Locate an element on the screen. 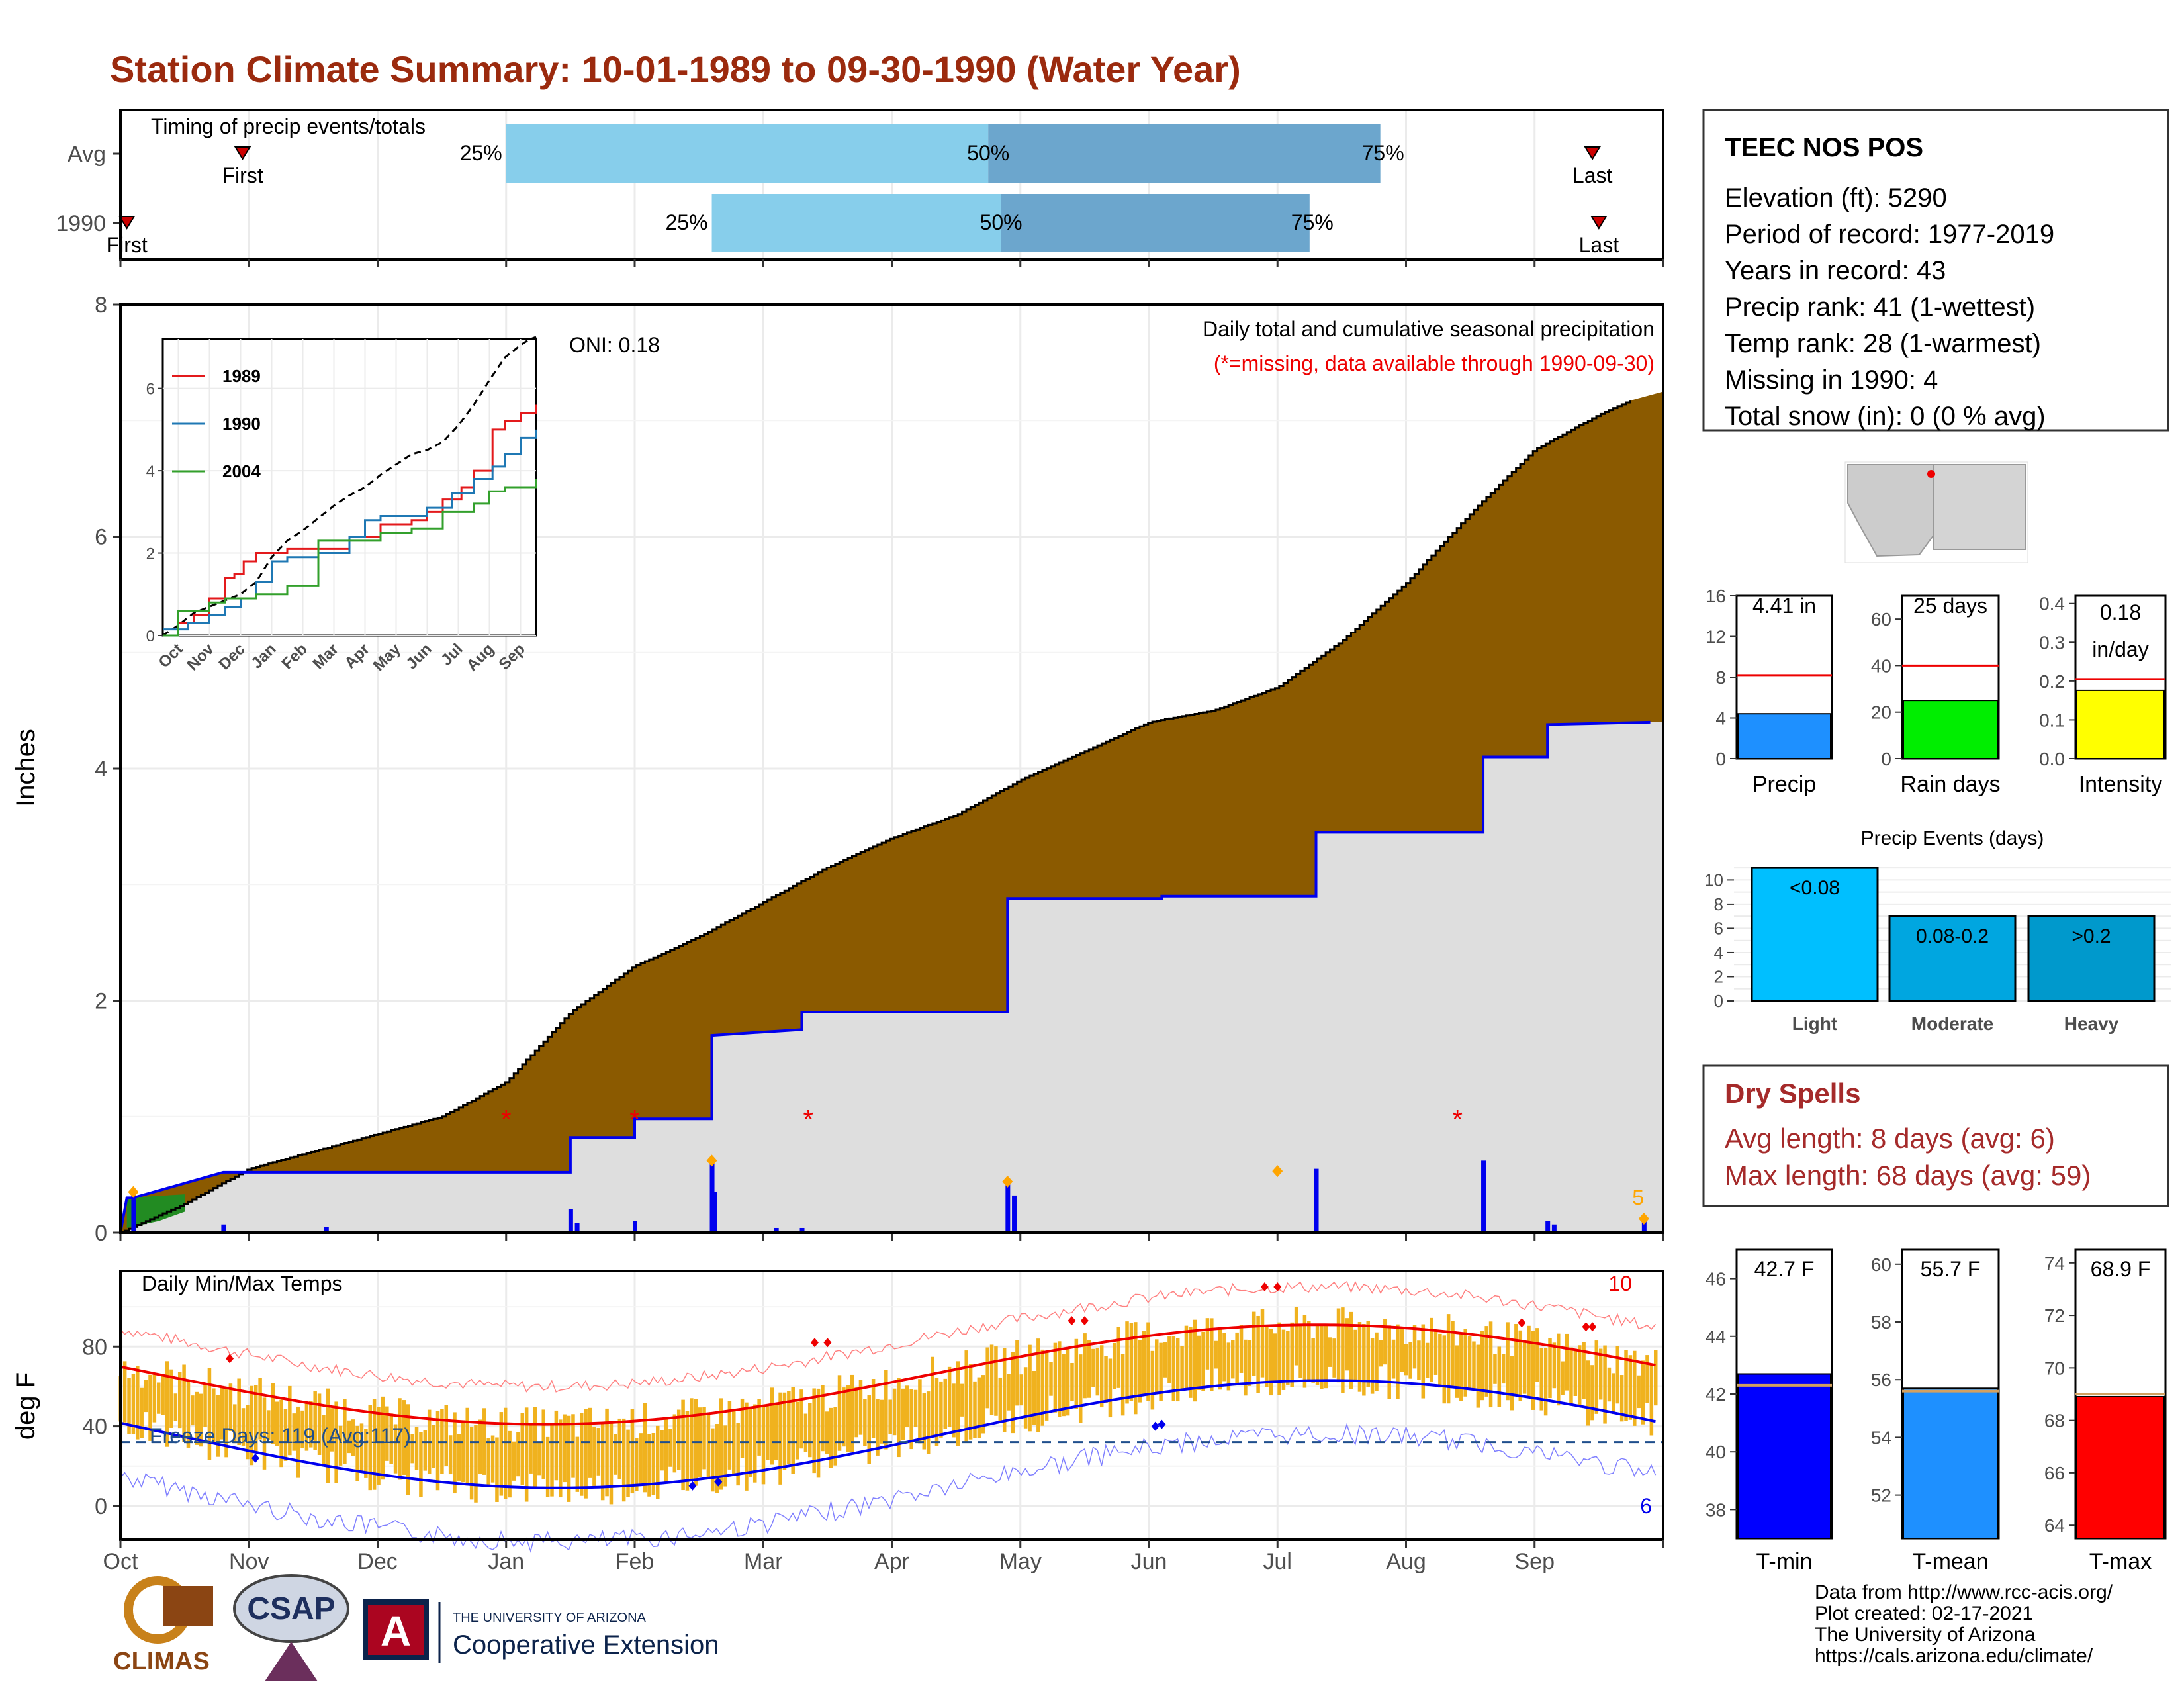 The image size is (2184, 1688). record-min-line is located at coordinates (889, 1488).